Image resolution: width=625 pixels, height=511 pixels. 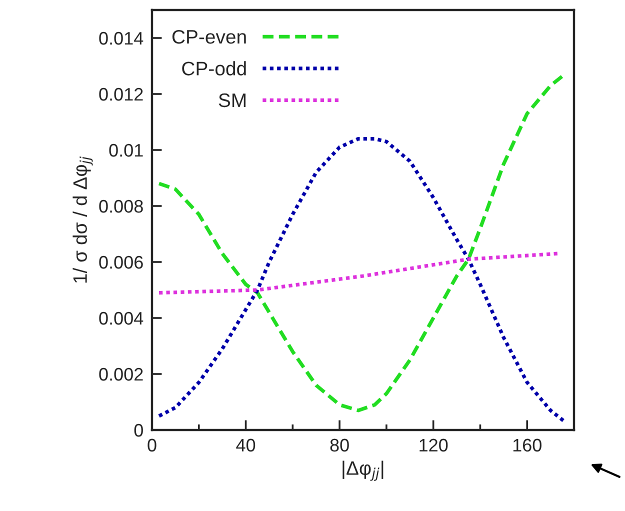 I want to click on y-axis-title: 1/ σ dσ / d Δφ$_{jj}$, so click(x=82, y=219).